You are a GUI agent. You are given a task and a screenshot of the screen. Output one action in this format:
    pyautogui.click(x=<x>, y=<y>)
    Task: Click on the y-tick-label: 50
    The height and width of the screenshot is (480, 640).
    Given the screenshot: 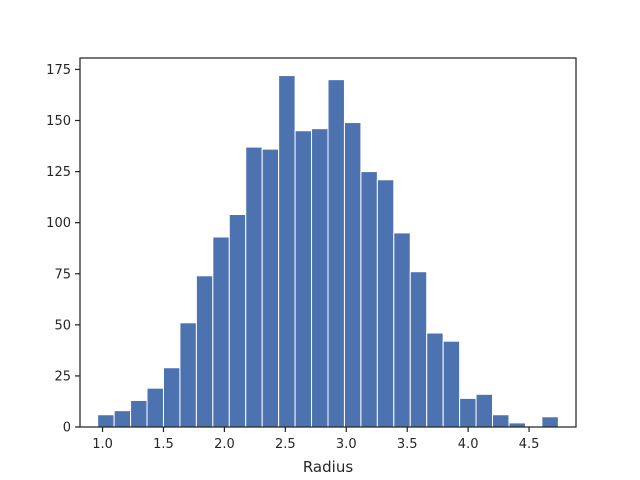 What is the action you would take?
    pyautogui.click(x=62, y=325)
    